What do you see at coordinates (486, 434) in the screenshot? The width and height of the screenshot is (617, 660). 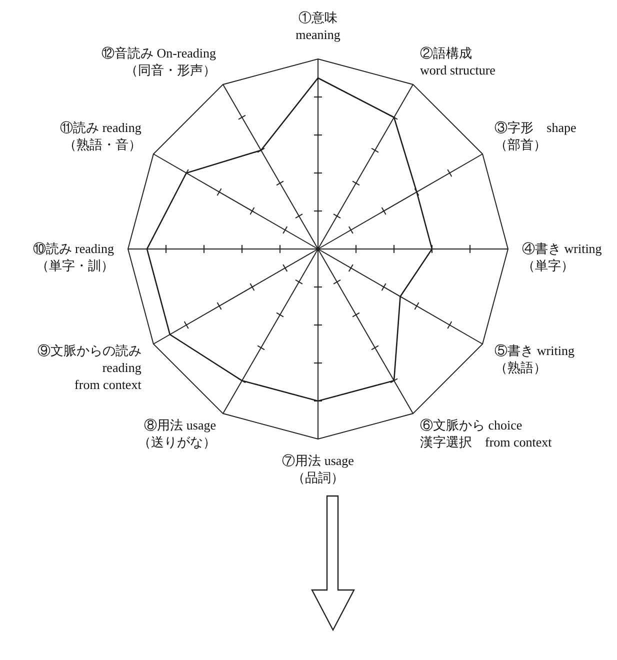 I see `spoke-label: ⑥文脈から choice 漢字選択 from context` at bounding box center [486, 434].